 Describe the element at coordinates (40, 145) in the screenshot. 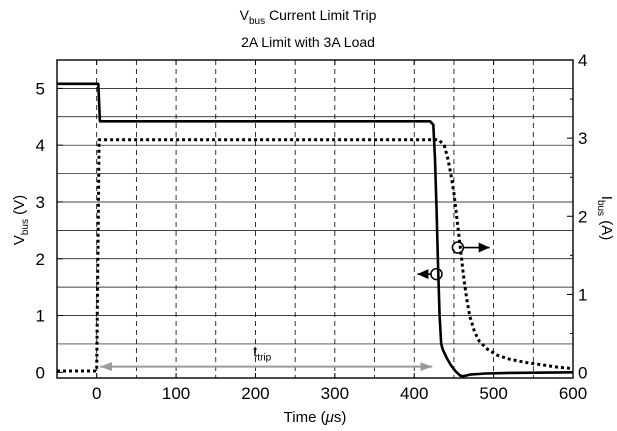

I see `y-left-tick-label: 4` at that location.